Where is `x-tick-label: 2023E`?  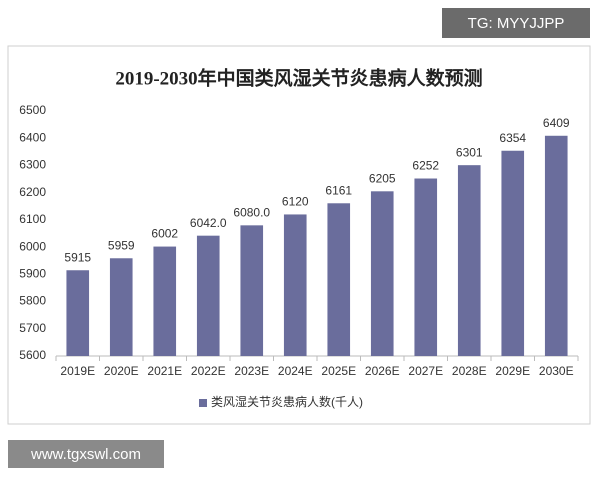
x-tick-label: 2023E is located at coordinates (251, 371).